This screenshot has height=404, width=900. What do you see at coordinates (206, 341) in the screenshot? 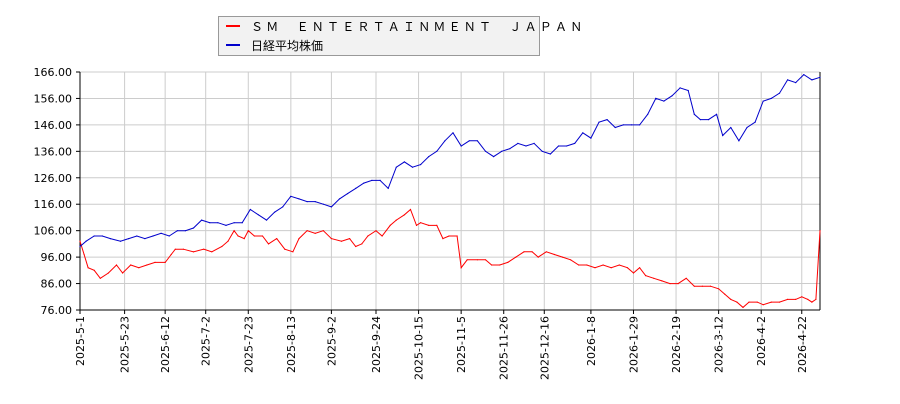
I see `x-tick-label: 2025-7-2` at bounding box center [206, 341].